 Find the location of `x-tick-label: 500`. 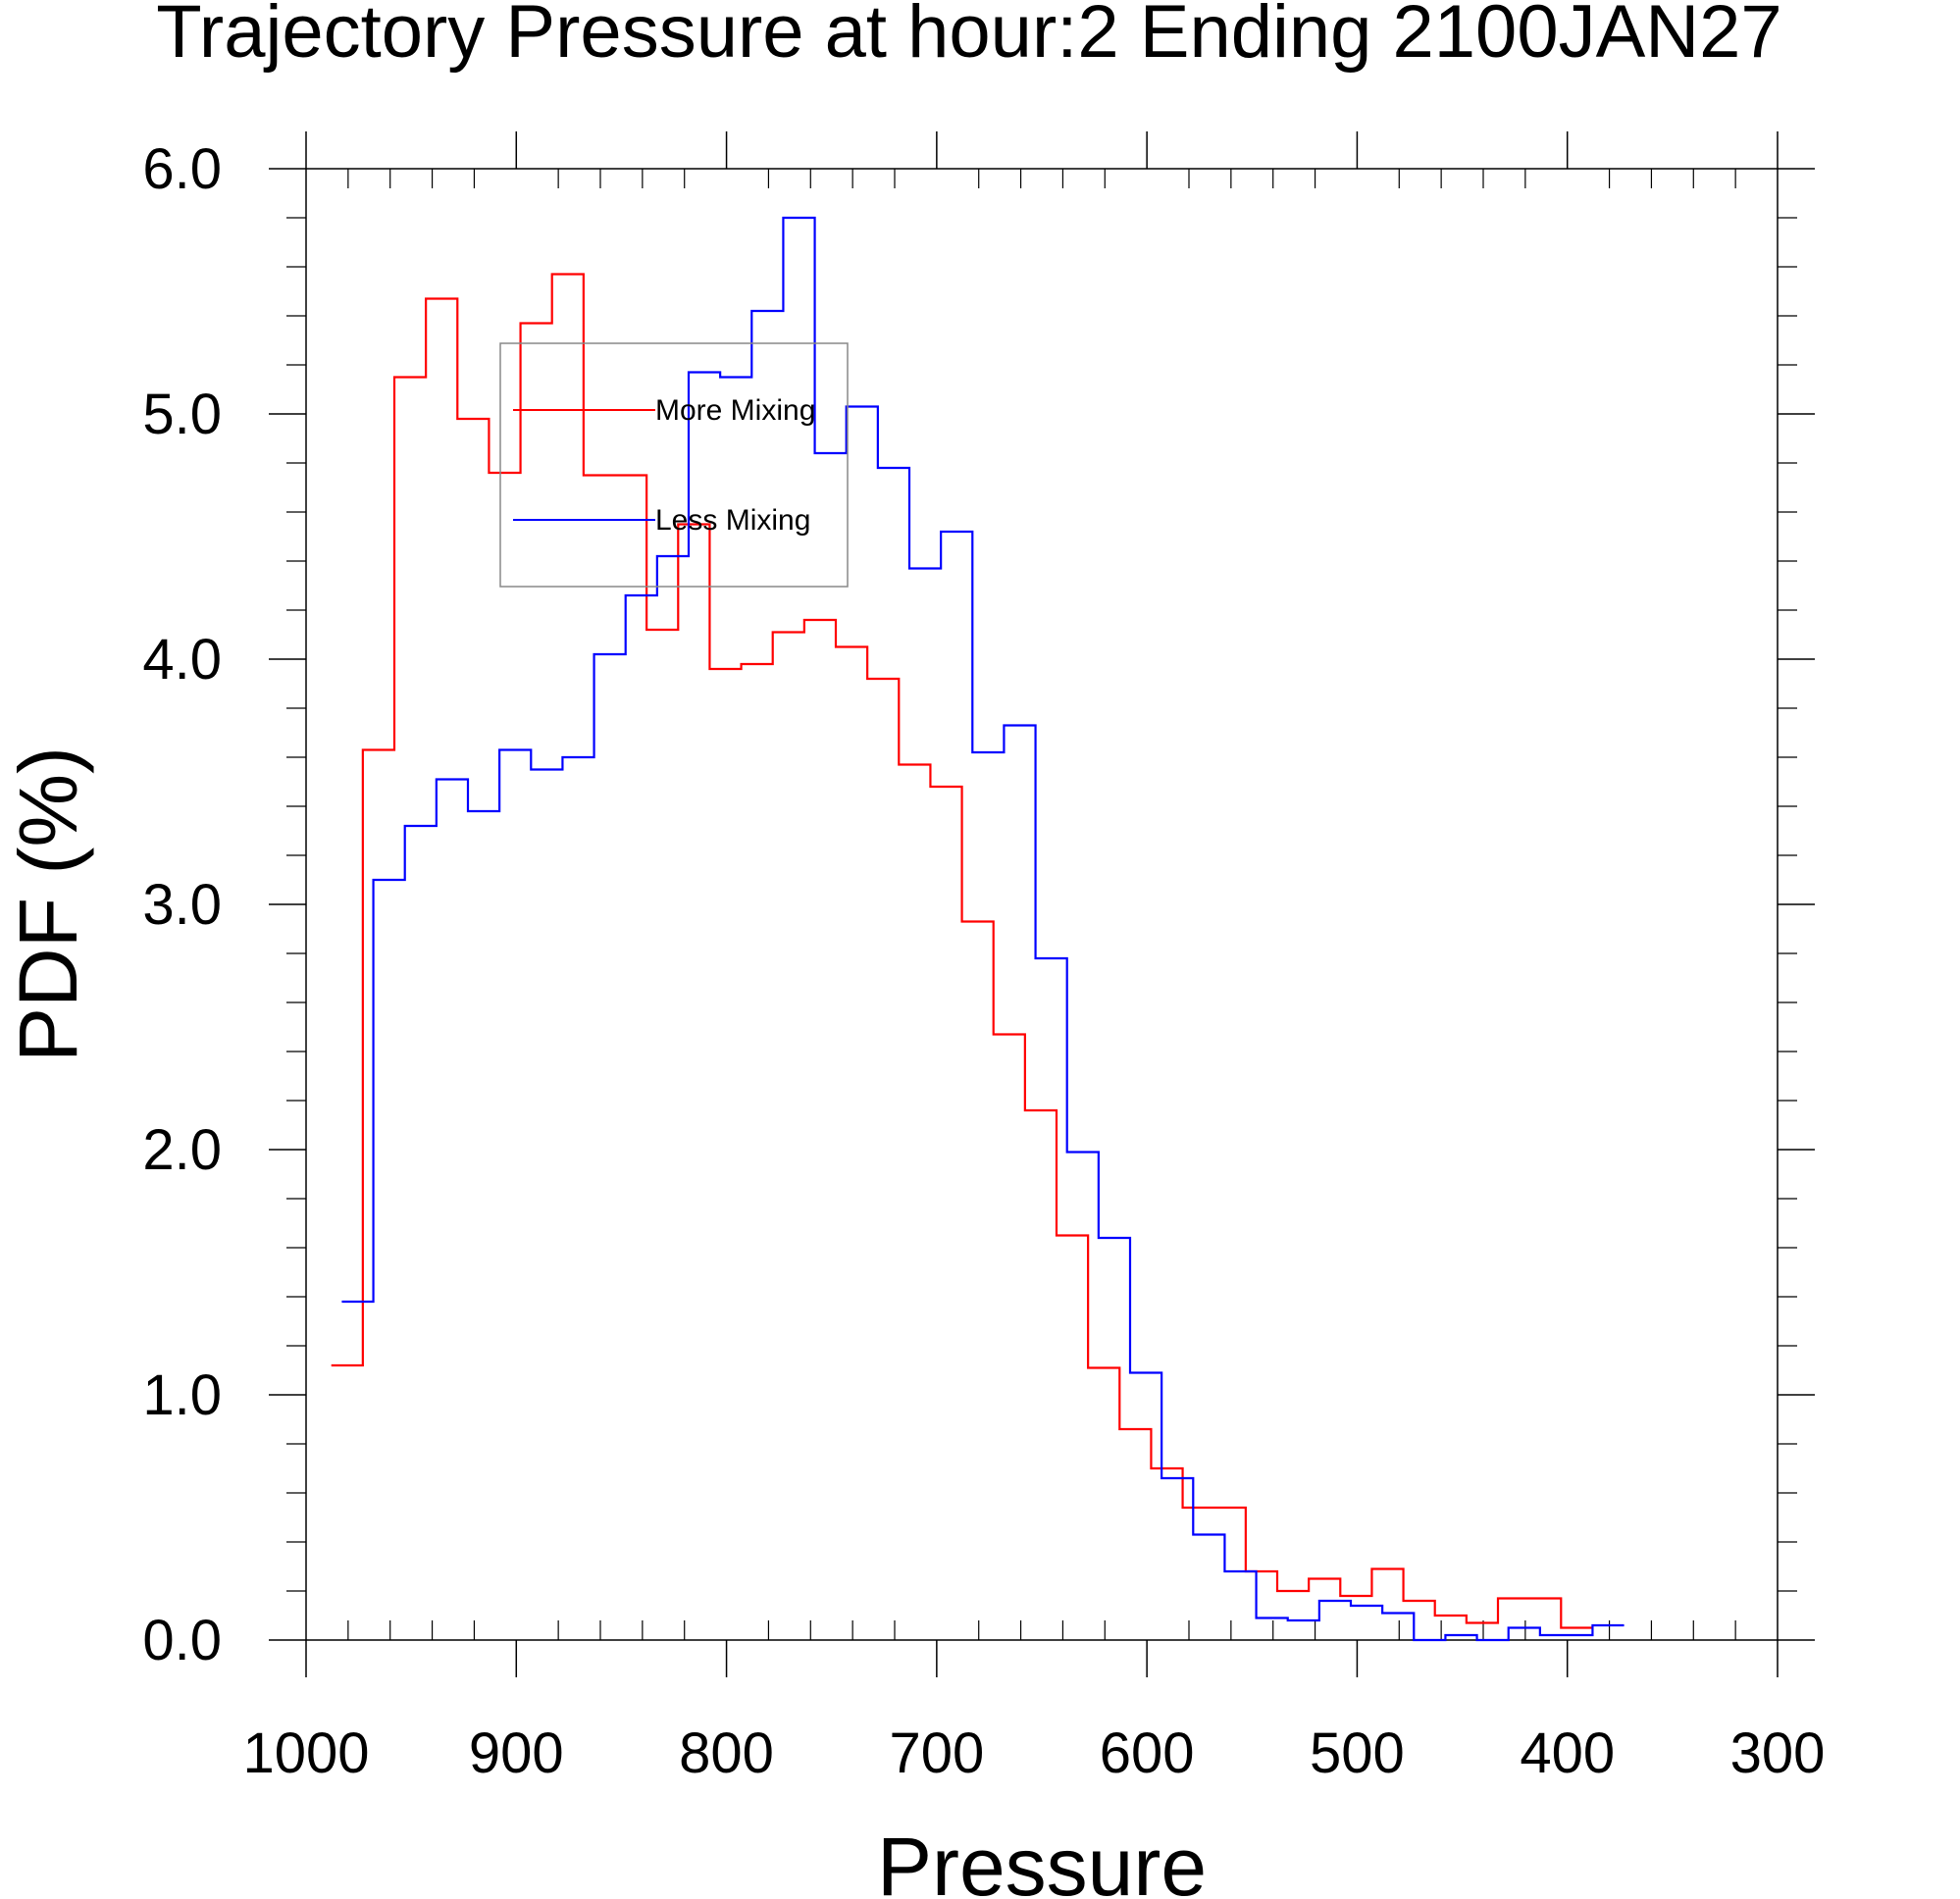

x-tick-label: 500 is located at coordinates (1357, 1753).